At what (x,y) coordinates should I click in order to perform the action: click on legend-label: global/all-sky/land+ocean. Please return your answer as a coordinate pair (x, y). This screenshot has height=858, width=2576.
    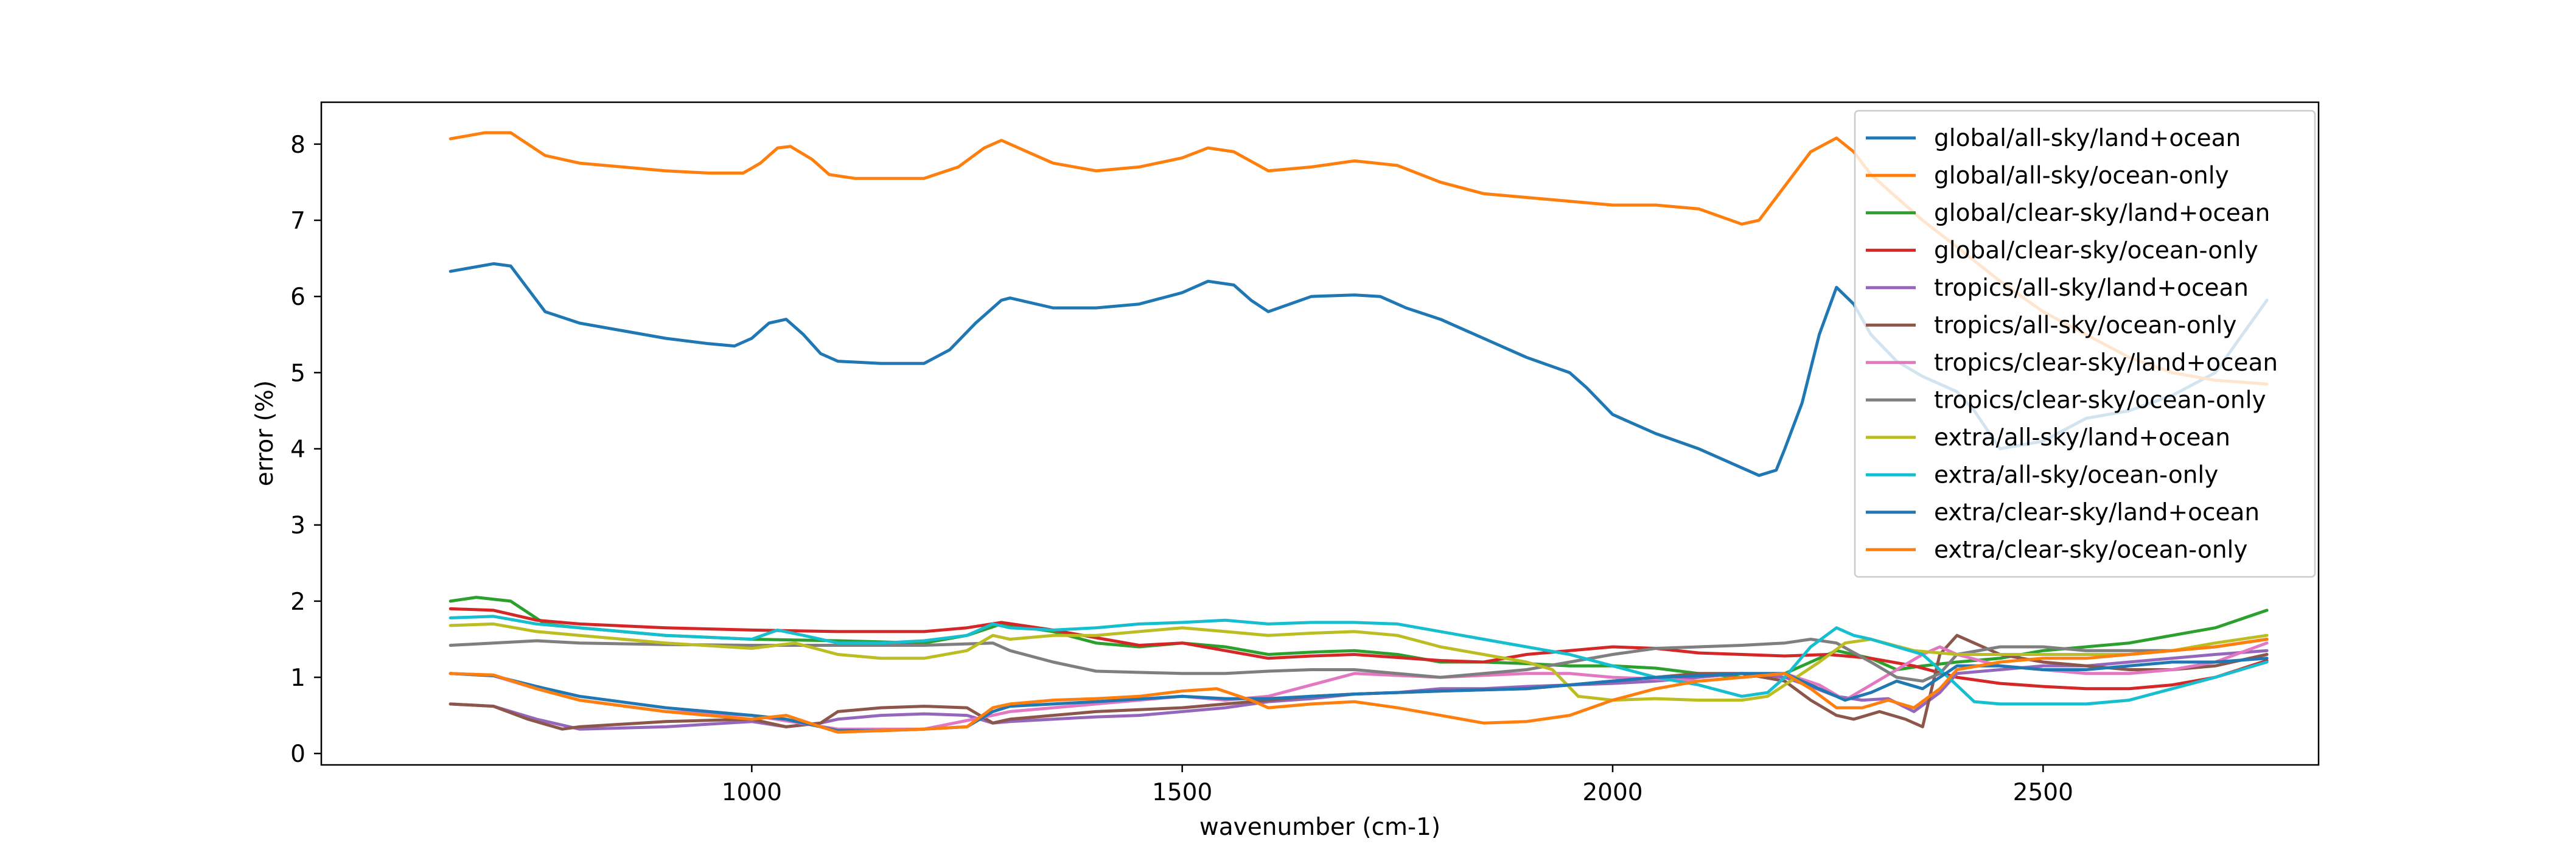
    Looking at the image, I should click on (2087, 138).